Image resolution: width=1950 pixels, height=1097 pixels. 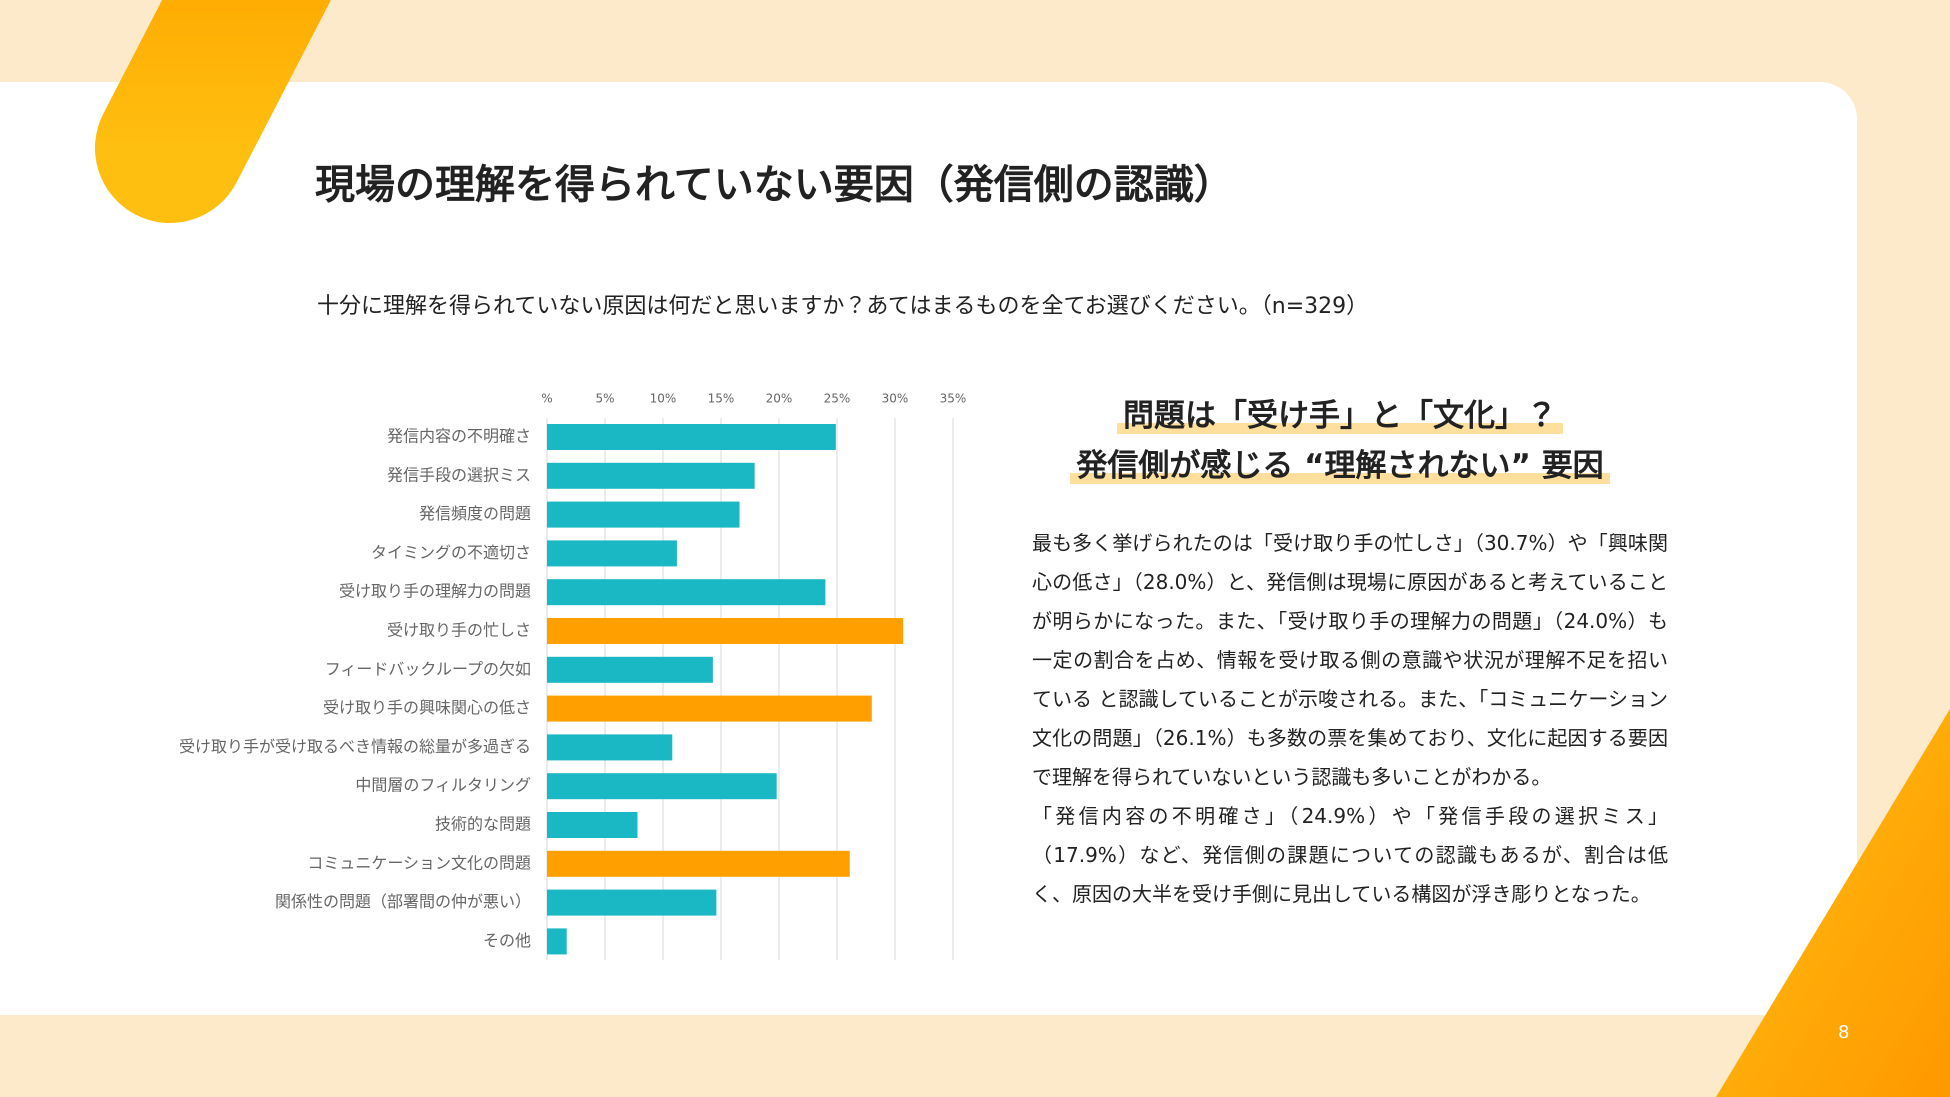 What do you see at coordinates (459, 436) in the screenshot?
I see `category-label: 発信内容の不明確さ` at bounding box center [459, 436].